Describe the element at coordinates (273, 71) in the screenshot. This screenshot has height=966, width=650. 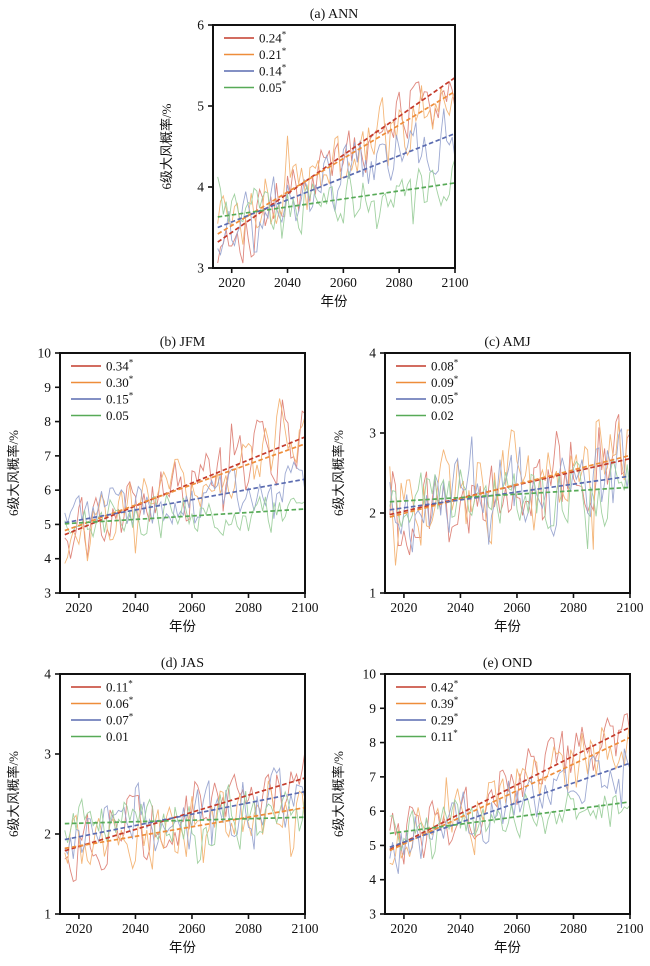
I see `chart-a-legend-label-2: 0.14*` at that location.